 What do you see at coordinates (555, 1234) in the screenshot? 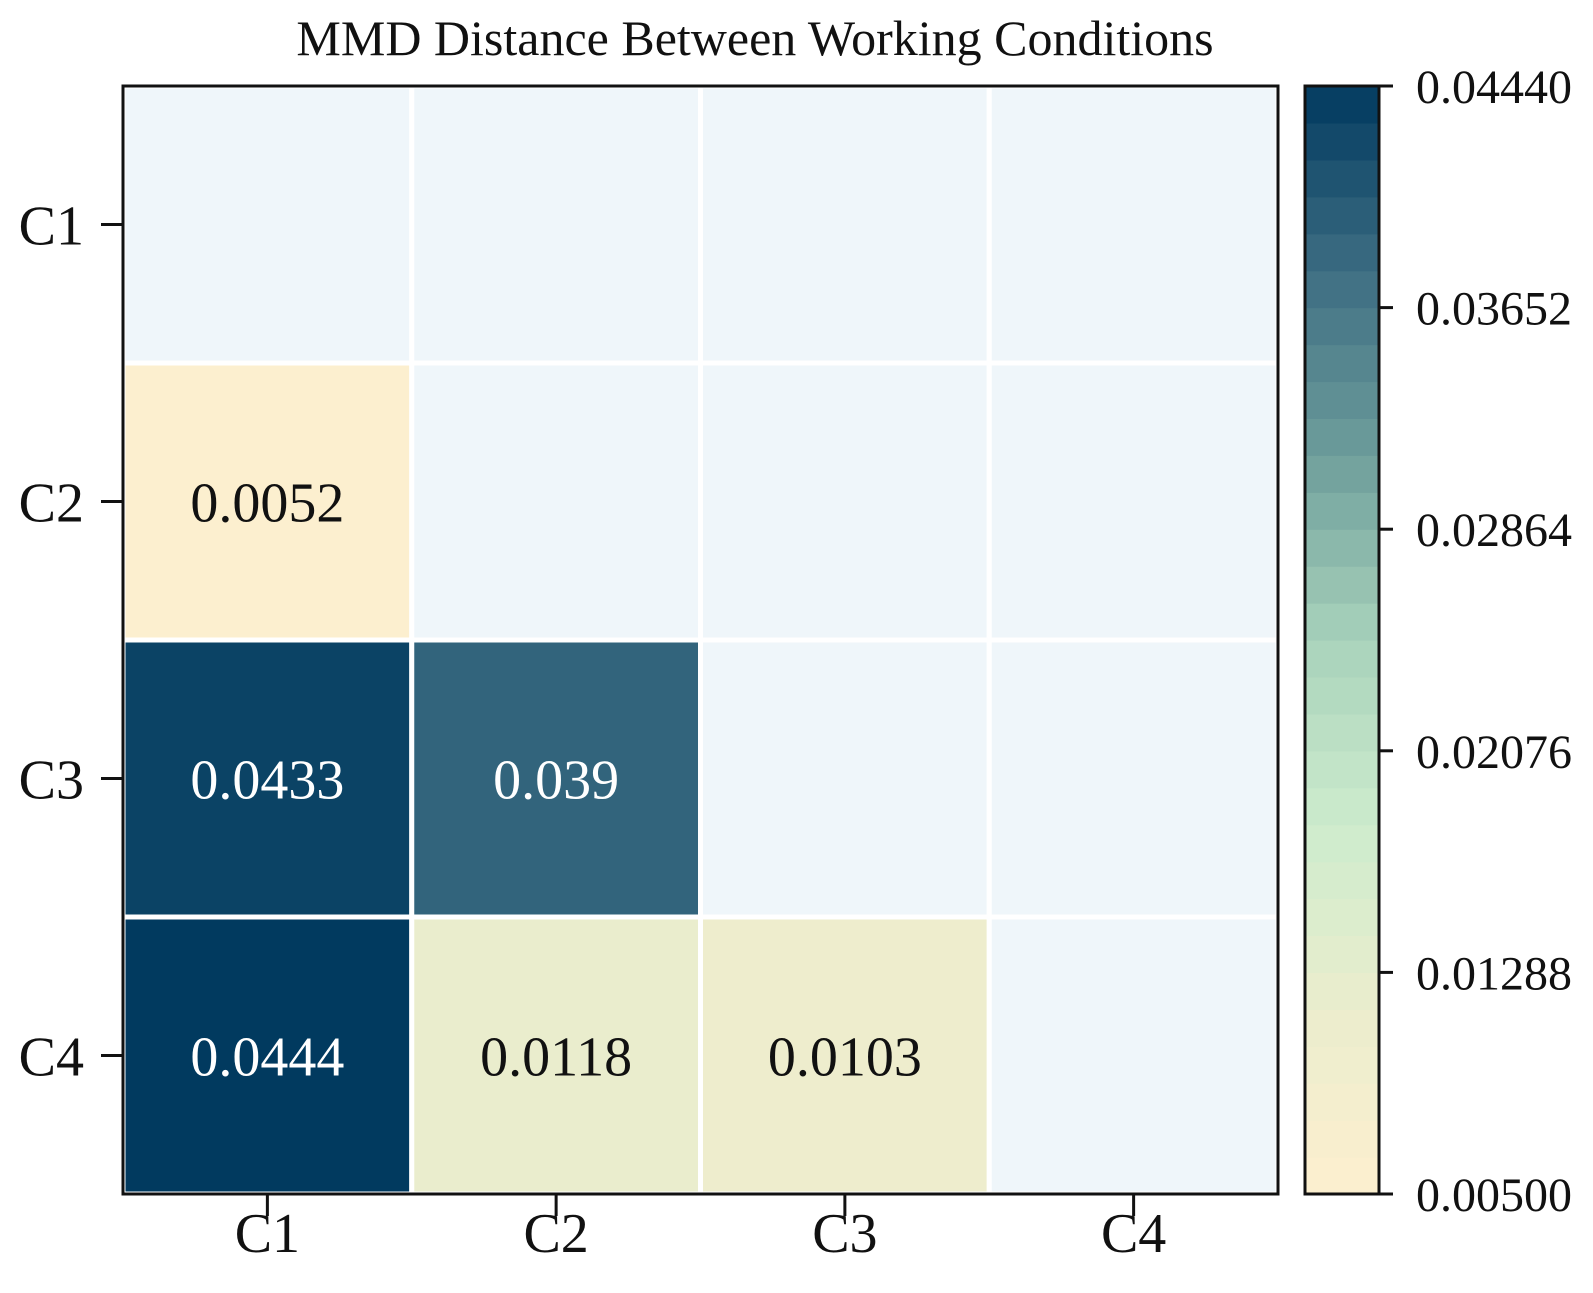
I see `x-tick-label: C2` at bounding box center [555, 1234].